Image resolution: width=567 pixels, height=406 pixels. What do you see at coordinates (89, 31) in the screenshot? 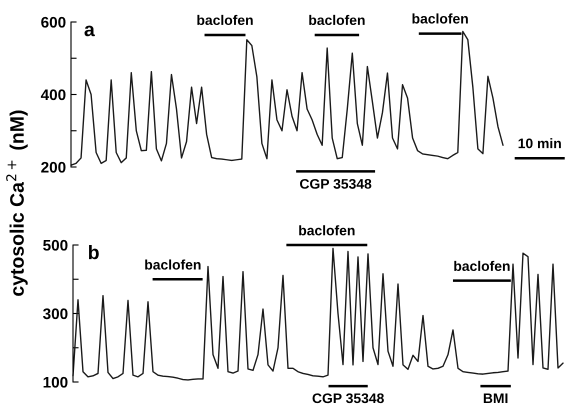
I see `chart-title: a` at bounding box center [89, 31].